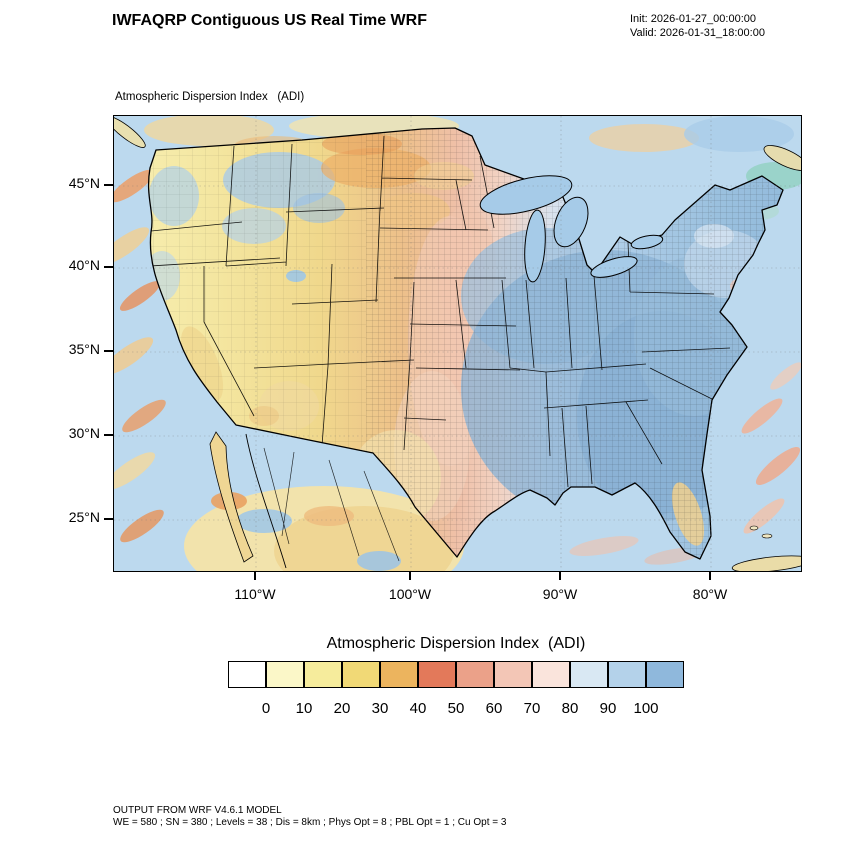  What do you see at coordinates (255, 594) in the screenshot?
I see `lon-tick-label: 110°W` at bounding box center [255, 594].